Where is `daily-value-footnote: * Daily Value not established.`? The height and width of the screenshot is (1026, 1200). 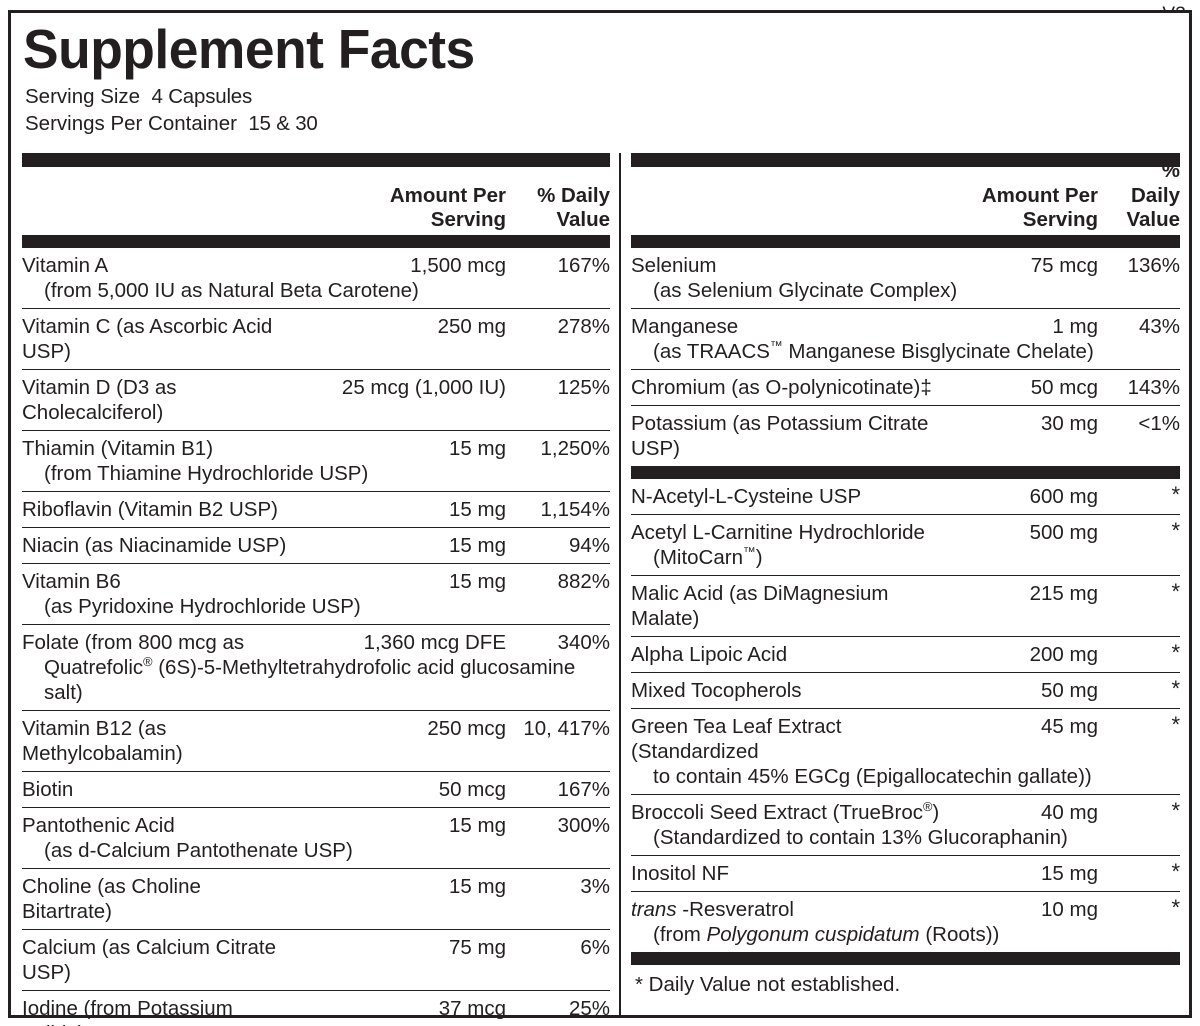
daily-value-footnote: * Daily Value not established. is located at coordinates (768, 984).